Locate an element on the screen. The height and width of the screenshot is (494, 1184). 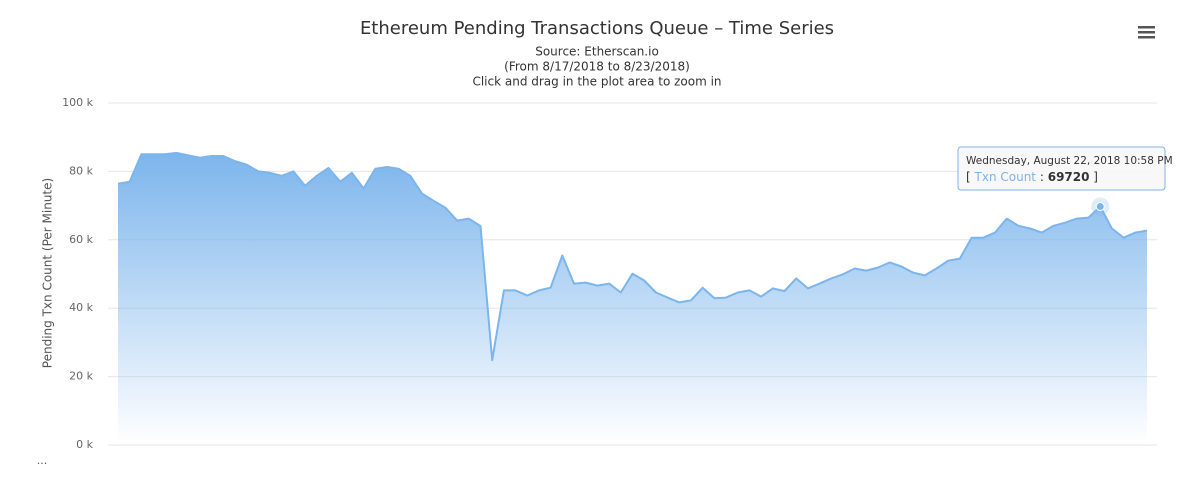
hover-point is located at coordinates (1100, 207).